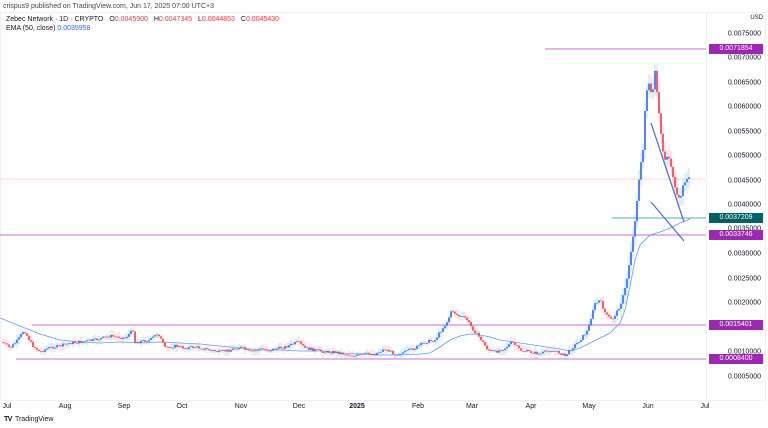  What do you see at coordinates (744, 254) in the screenshot?
I see `price-tick: 0.0030000` at bounding box center [744, 254].